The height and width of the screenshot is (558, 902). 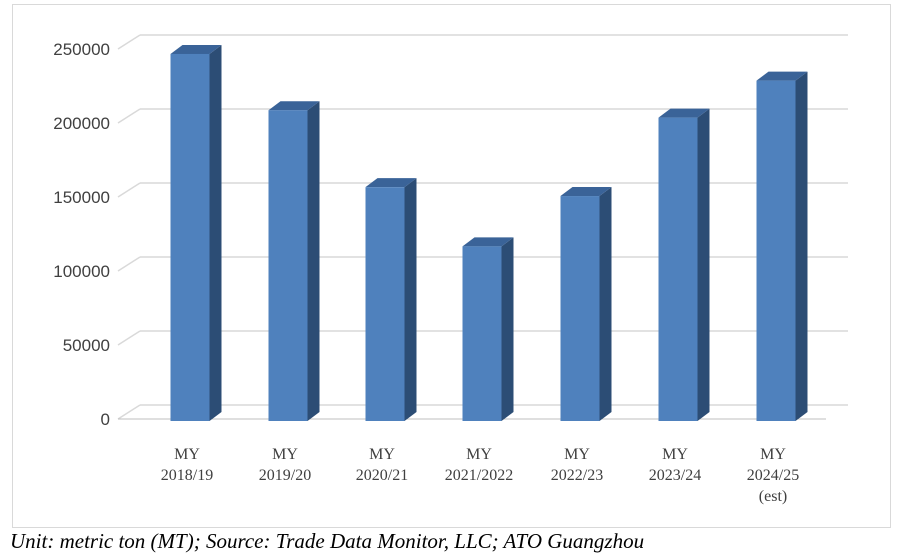 What do you see at coordinates (675, 465) in the screenshot?
I see `x-tick-label: MY 2023/24` at bounding box center [675, 465].